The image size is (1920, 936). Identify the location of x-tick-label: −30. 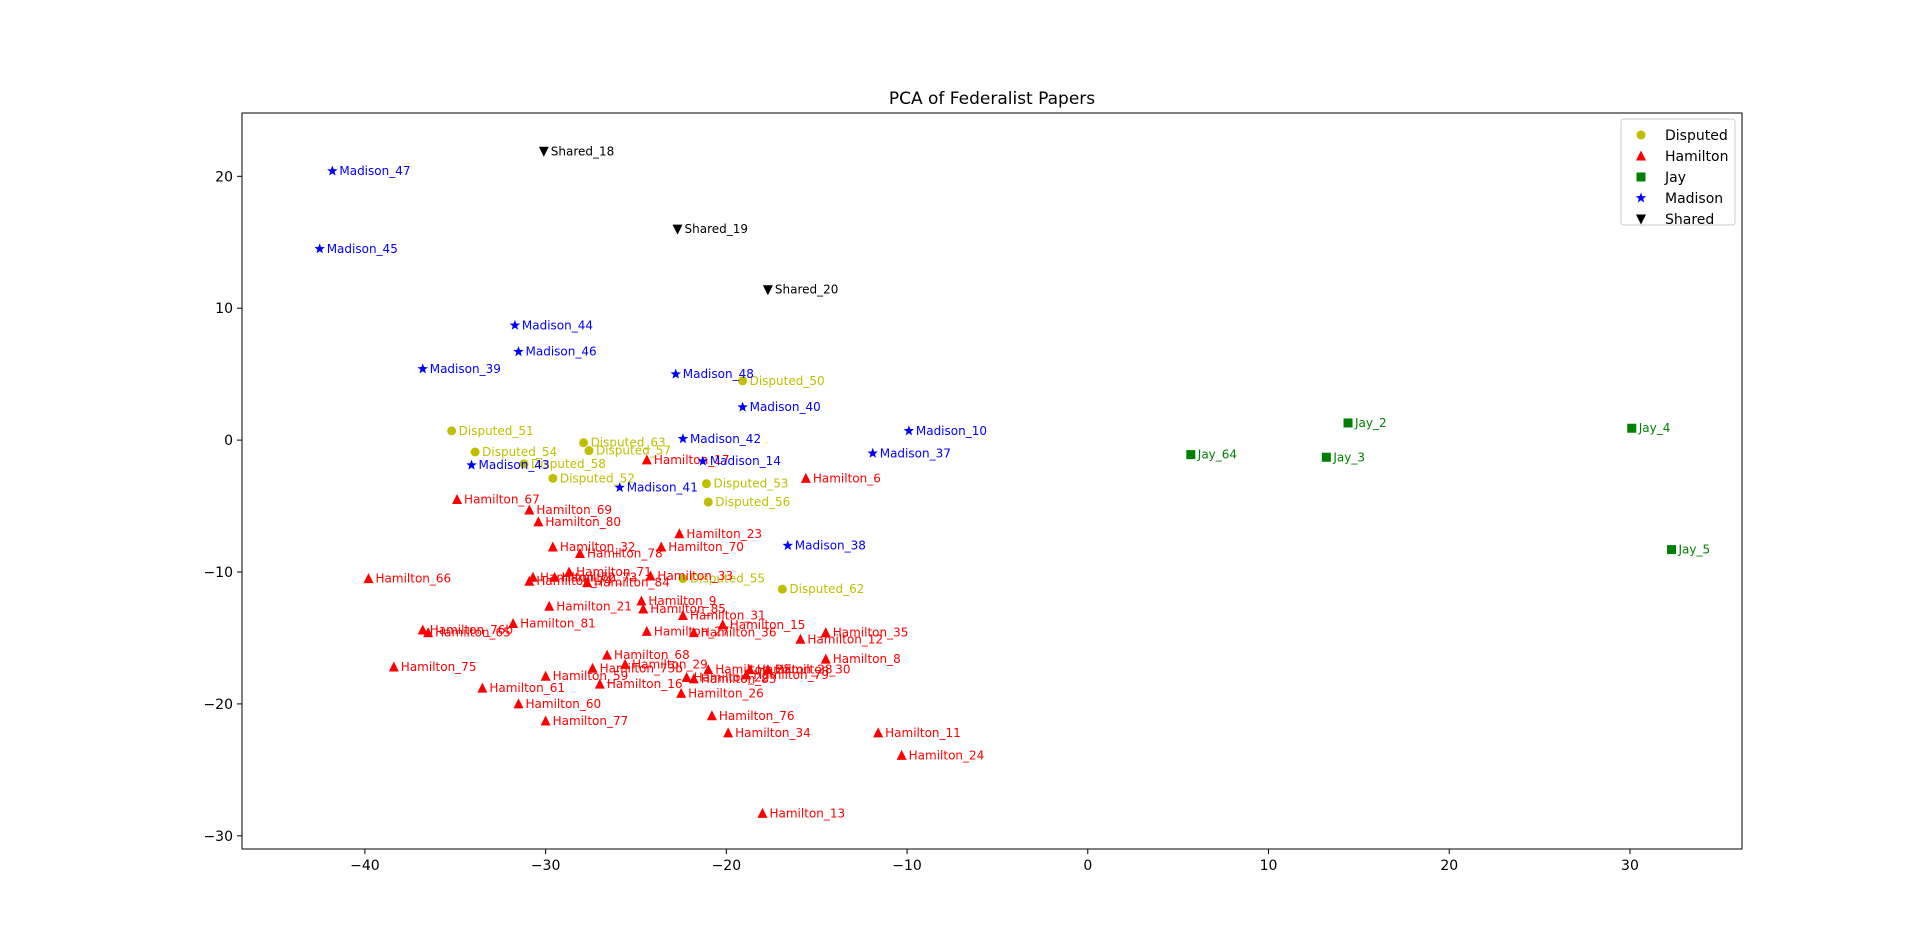
(546, 866).